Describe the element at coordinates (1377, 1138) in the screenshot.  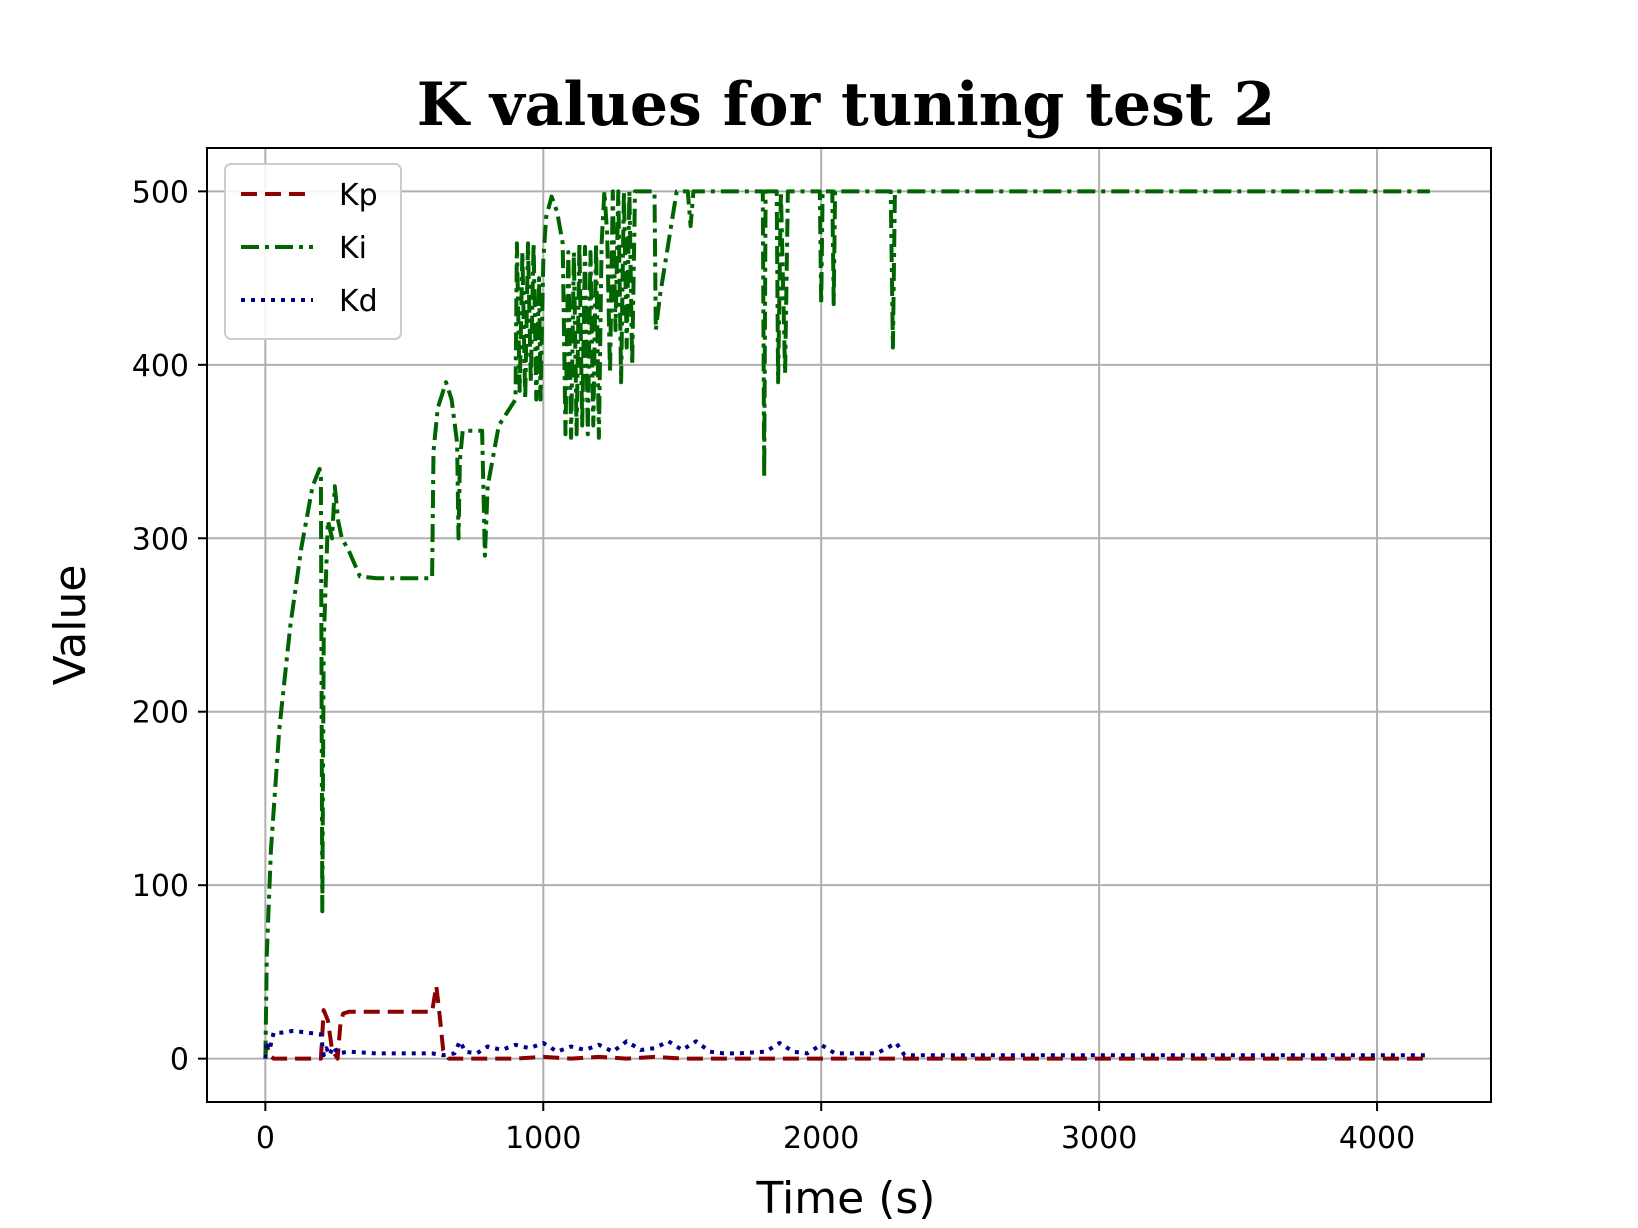
I see `x-tick-label: 4000` at that location.